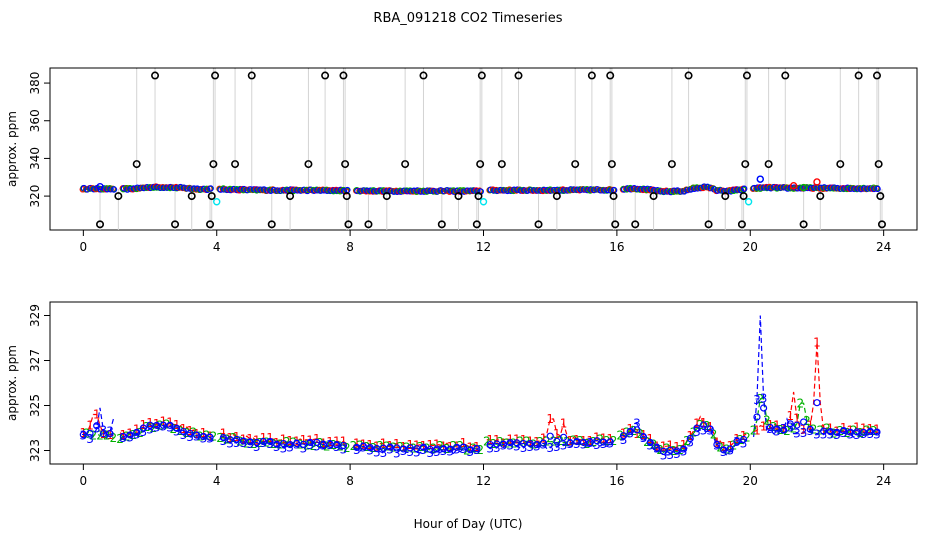 The image size is (936, 540). Describe the element at coordinates (12, 149) in the screenshot. I see `top-y-axis-label: approx. ppm` at that location.